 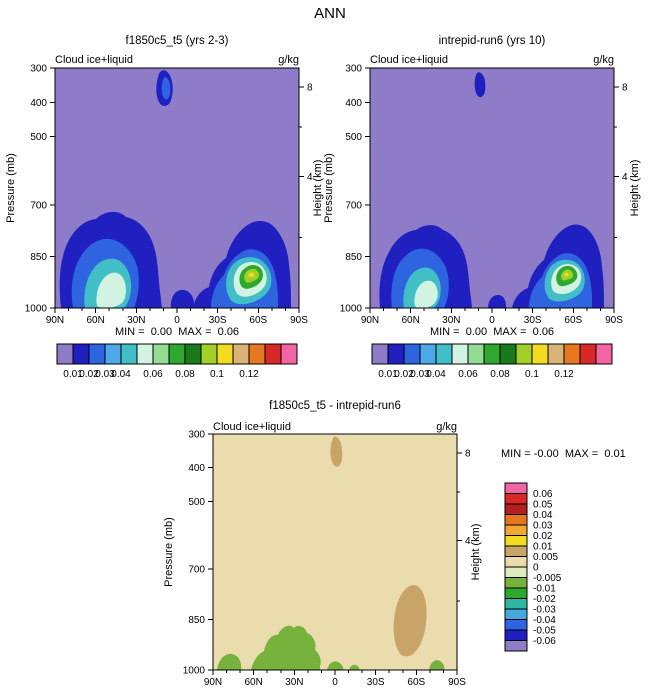 What do you see at coordinates (536, 568) in the screenshot?
I see `colorbar-label: 0` at bounding box center [536, 568].